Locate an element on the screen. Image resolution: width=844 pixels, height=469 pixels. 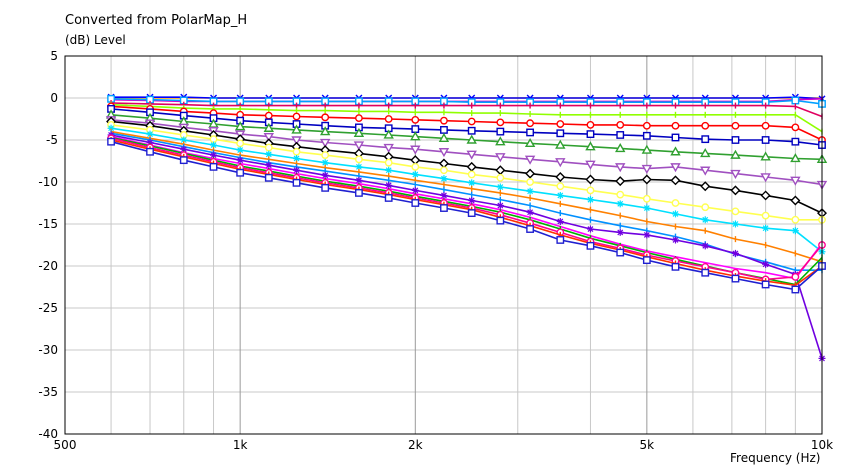
series-line is located at coordinates (467, 98).